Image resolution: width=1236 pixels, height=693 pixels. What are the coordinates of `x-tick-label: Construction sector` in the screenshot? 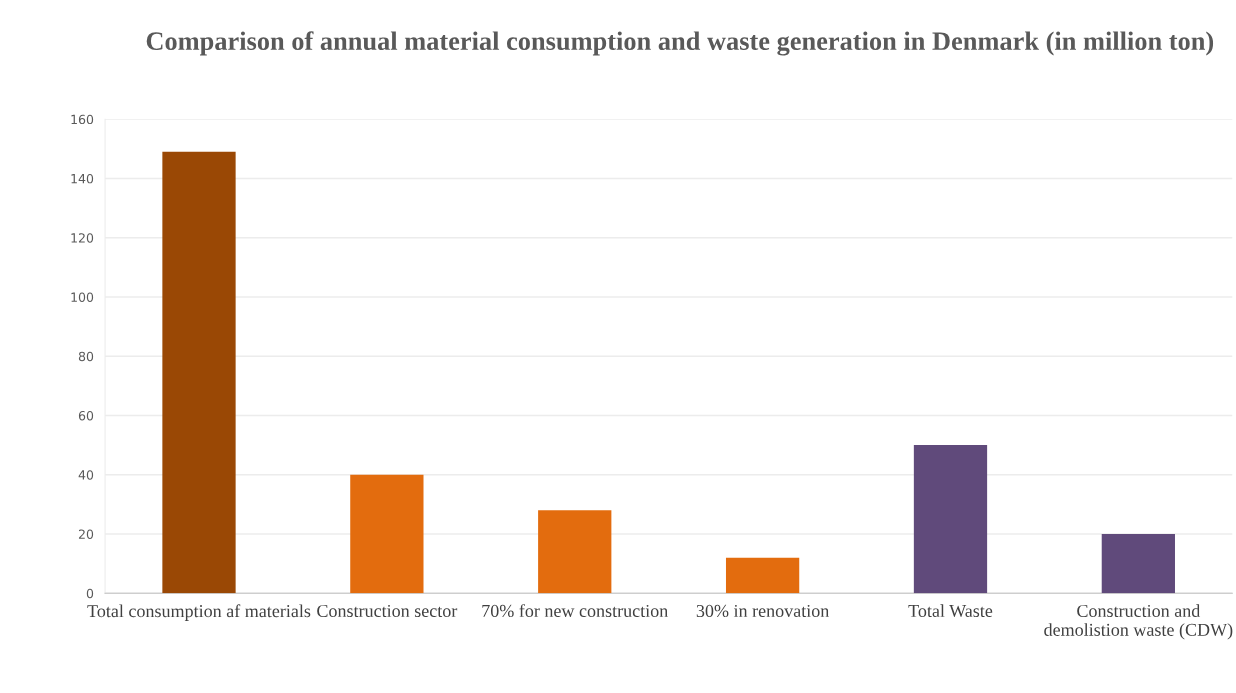 It's located at (387, 611).